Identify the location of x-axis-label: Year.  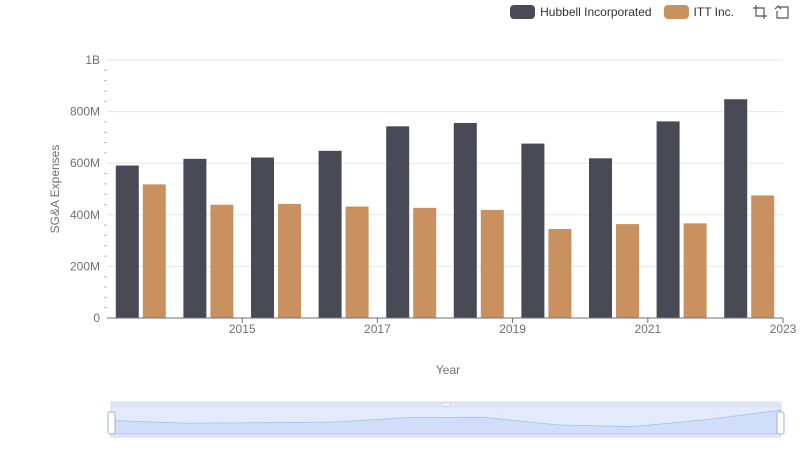
(448, 370).